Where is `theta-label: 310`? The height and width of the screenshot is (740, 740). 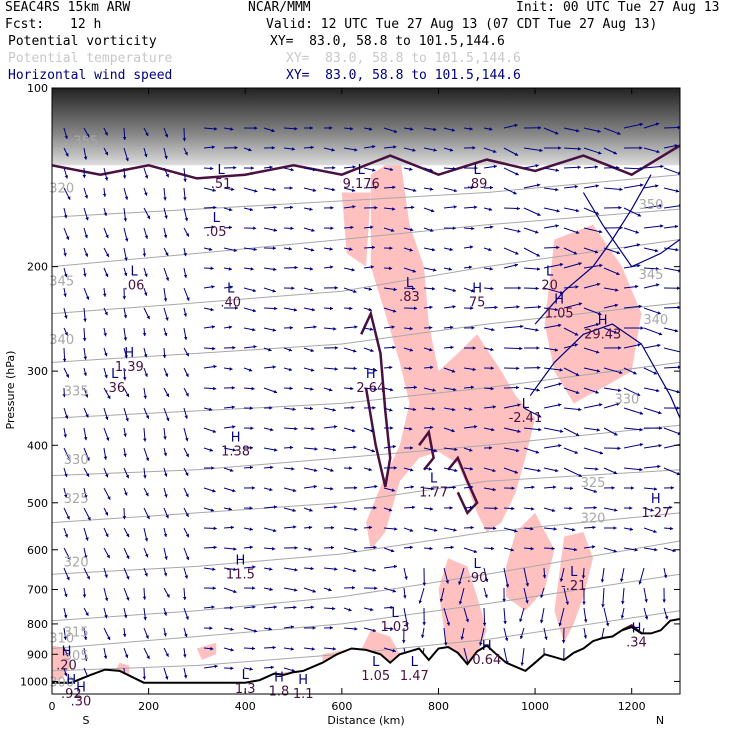 theta-label: 310 is located at coordinates (61, 639).